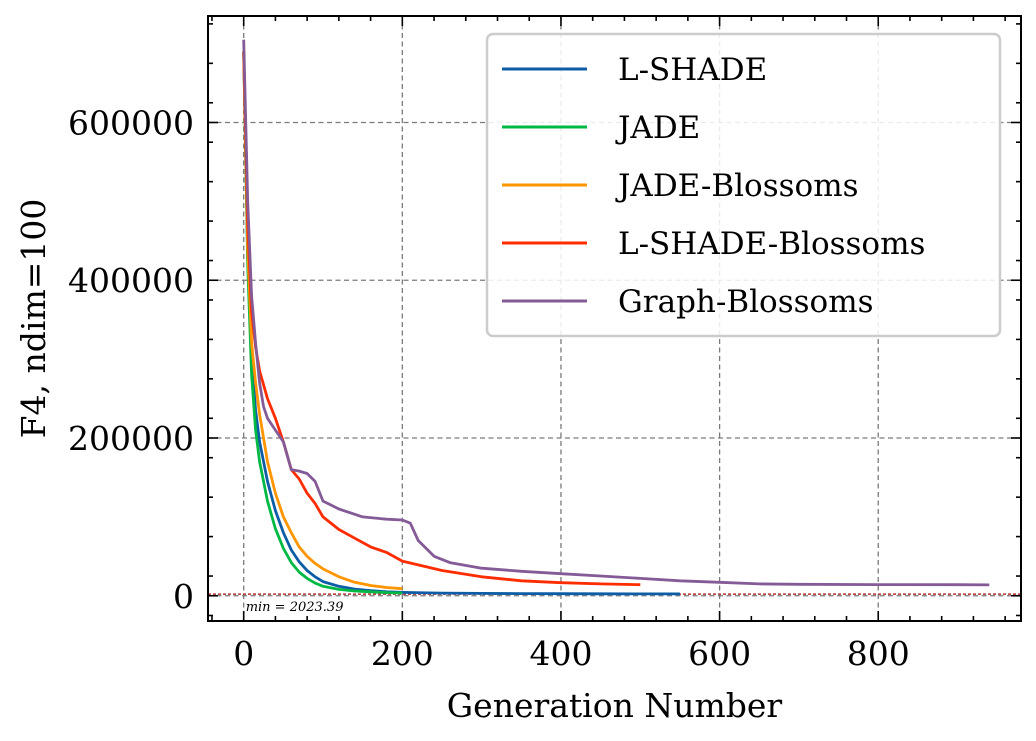 The width and height of the screenshot is (1036, 741). I want to click on x-tick-label: 0, so click(243, 653).